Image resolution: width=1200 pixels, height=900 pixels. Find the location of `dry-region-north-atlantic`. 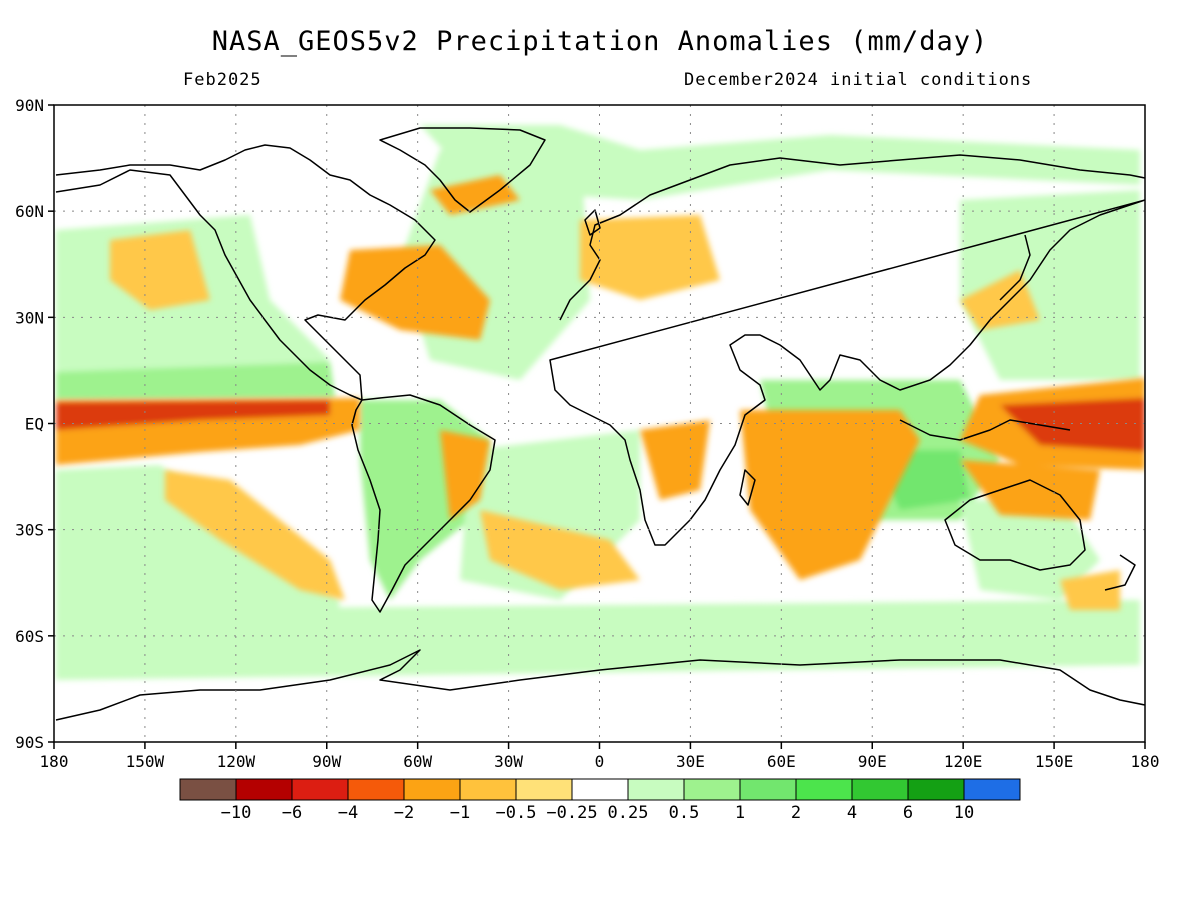

dry-region-north-atlantic is located at coordinates (415, 292).